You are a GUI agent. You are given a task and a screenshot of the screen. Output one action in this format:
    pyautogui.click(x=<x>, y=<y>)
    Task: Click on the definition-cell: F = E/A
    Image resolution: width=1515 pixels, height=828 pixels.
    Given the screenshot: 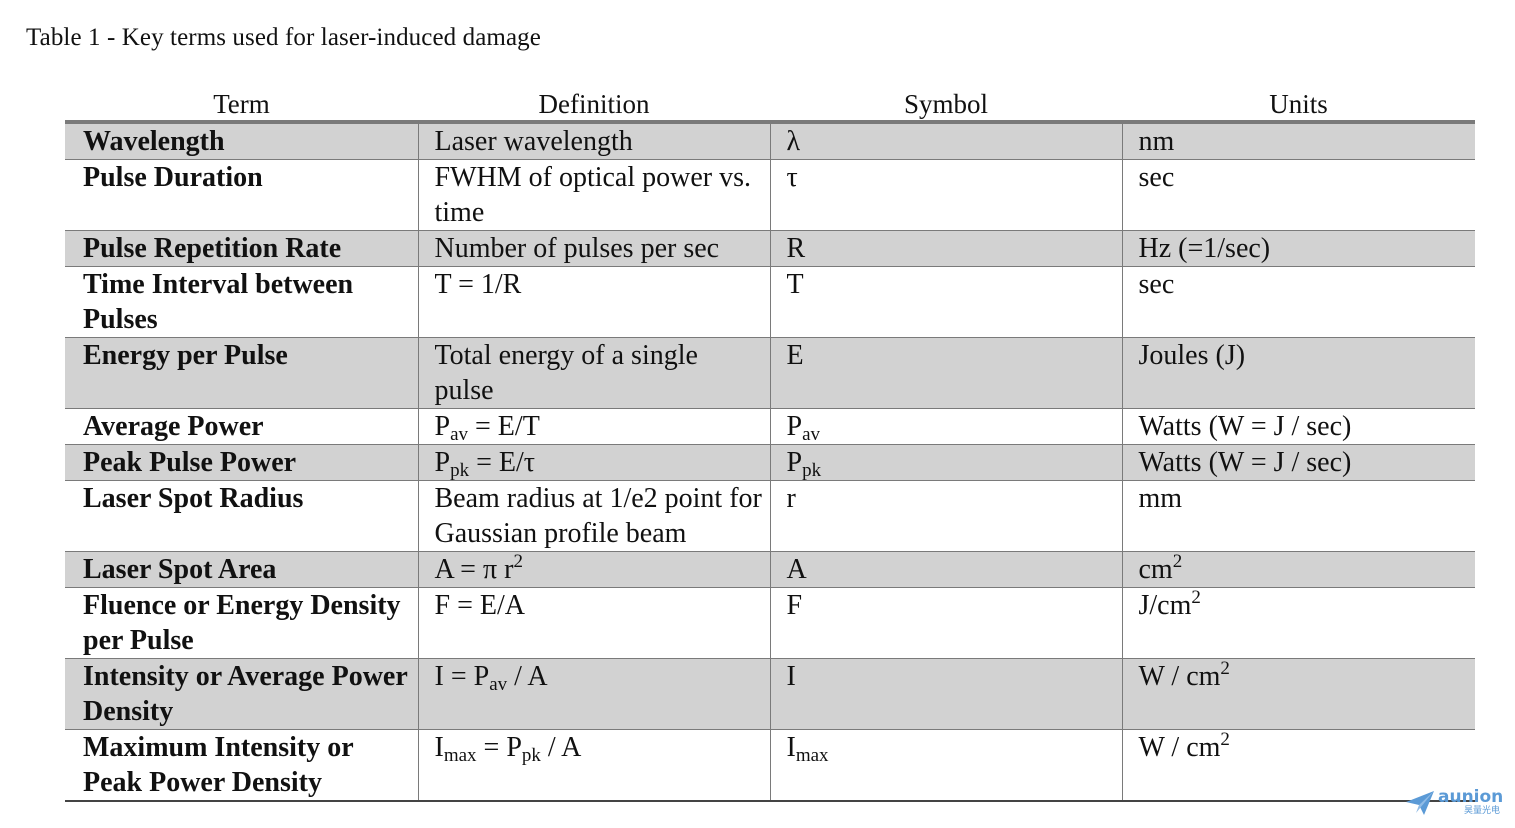 What is the action you would take?
    pyautogui.click(x=593, y=623)
    